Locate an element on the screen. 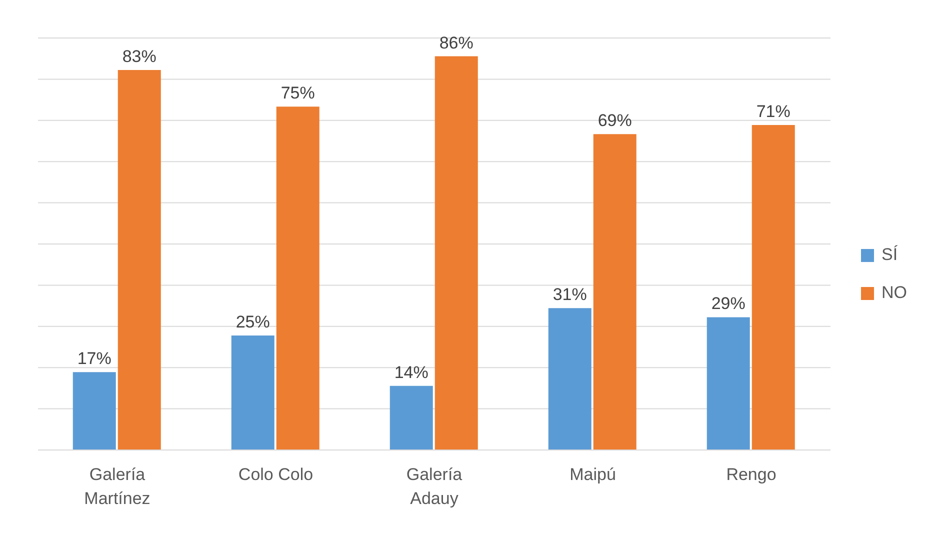 Image resolution: width=935 pixels, height=548 pixels. x-tick-label: Galería Adauy is located at coordinates (434, 486).